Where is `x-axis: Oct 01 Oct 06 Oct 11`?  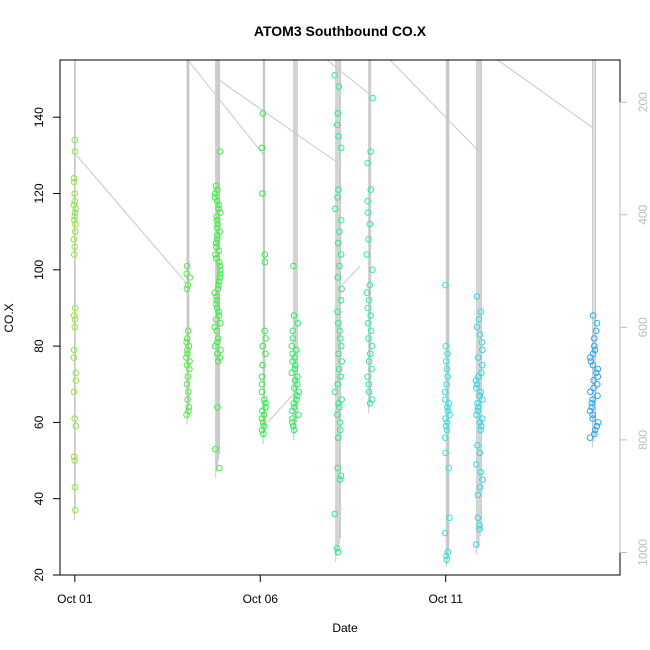 x-axis: Oct 01 Oct 06 Oct 11 is located at coordinates (260, 590).